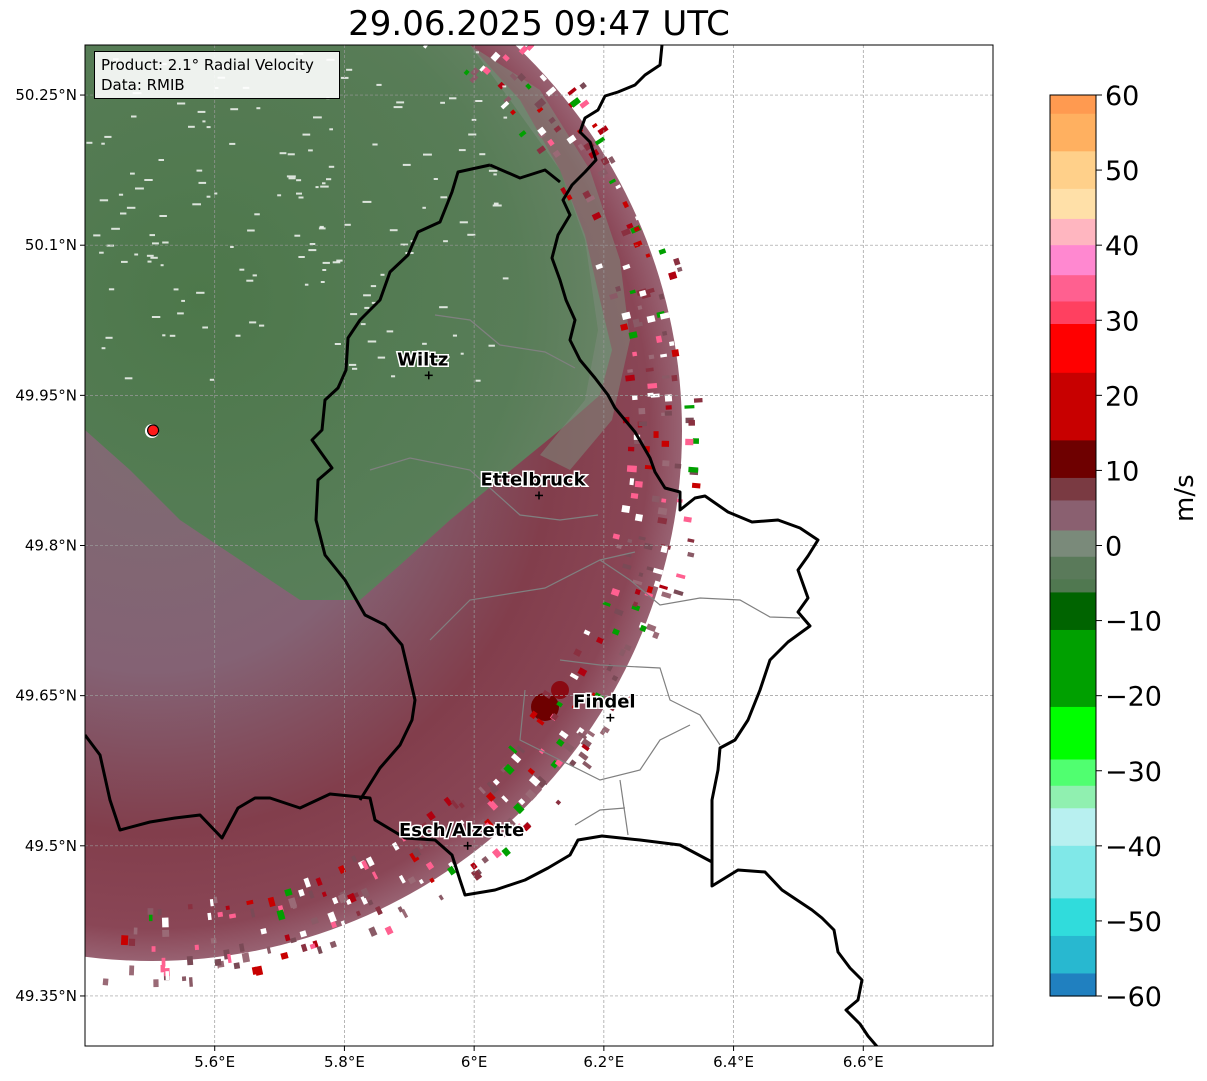  I want to click on product-label: Product: 2.1° Radial Velocity, so click(207, 65).